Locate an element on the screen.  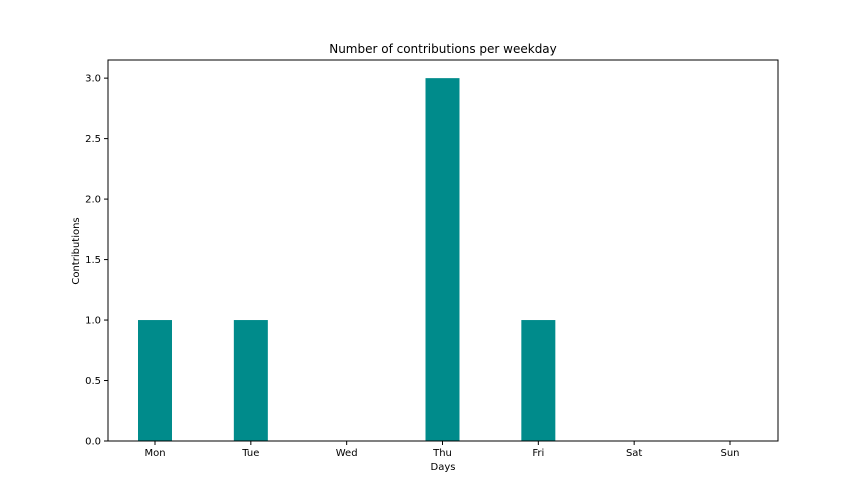
chart-title: Number of contributions per weekday is located at coordinates (443, 49).